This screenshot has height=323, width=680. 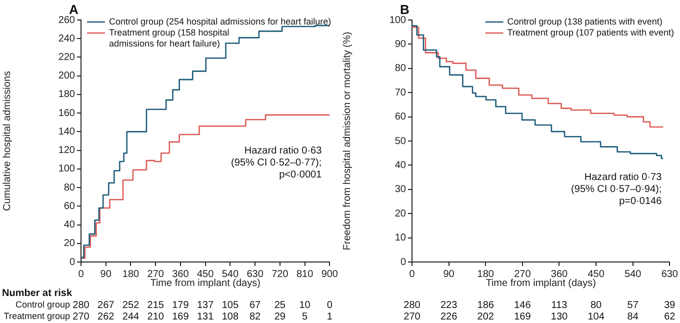 What do you see at coordinates (205, 305) in the screenshot?
I see `text: 137` at bounding box center [205, 305].